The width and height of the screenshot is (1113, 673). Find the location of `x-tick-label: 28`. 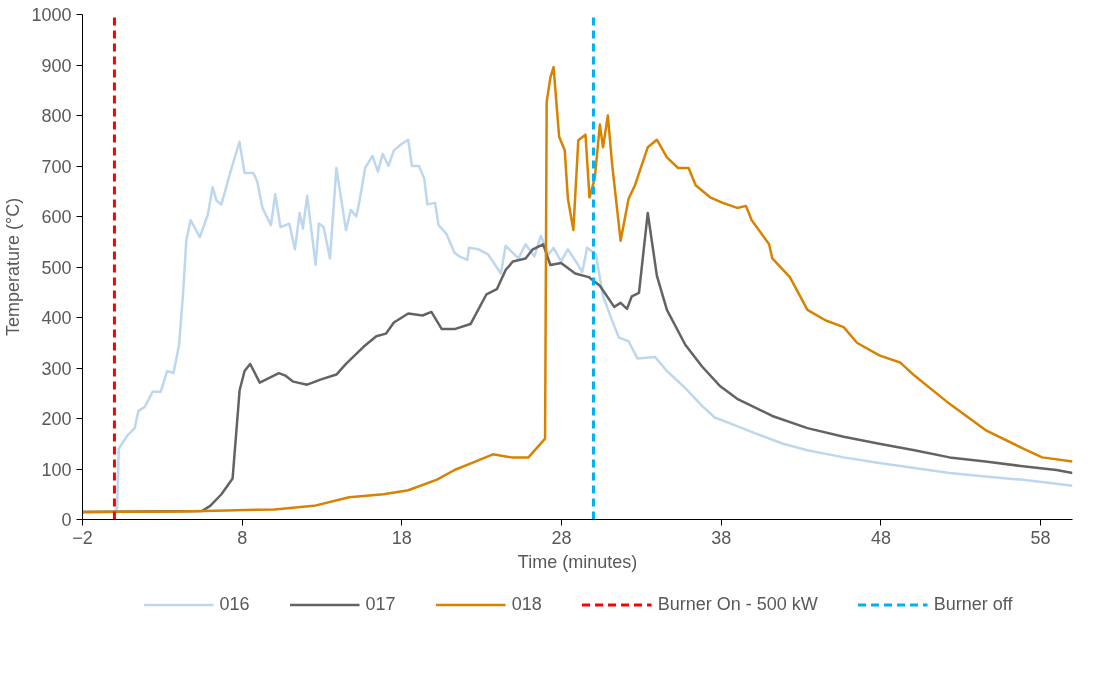

x-tick-label: 28 is located at coordinates (561, 537).